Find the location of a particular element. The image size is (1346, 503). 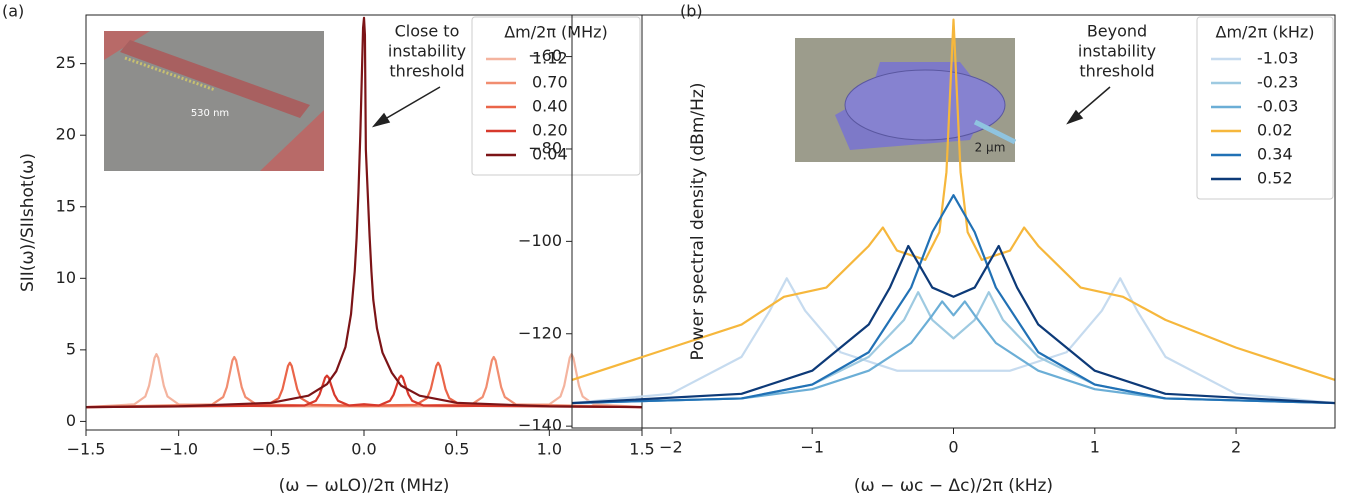

legend-label: -0.03 is located at coordinates (1277, 106).